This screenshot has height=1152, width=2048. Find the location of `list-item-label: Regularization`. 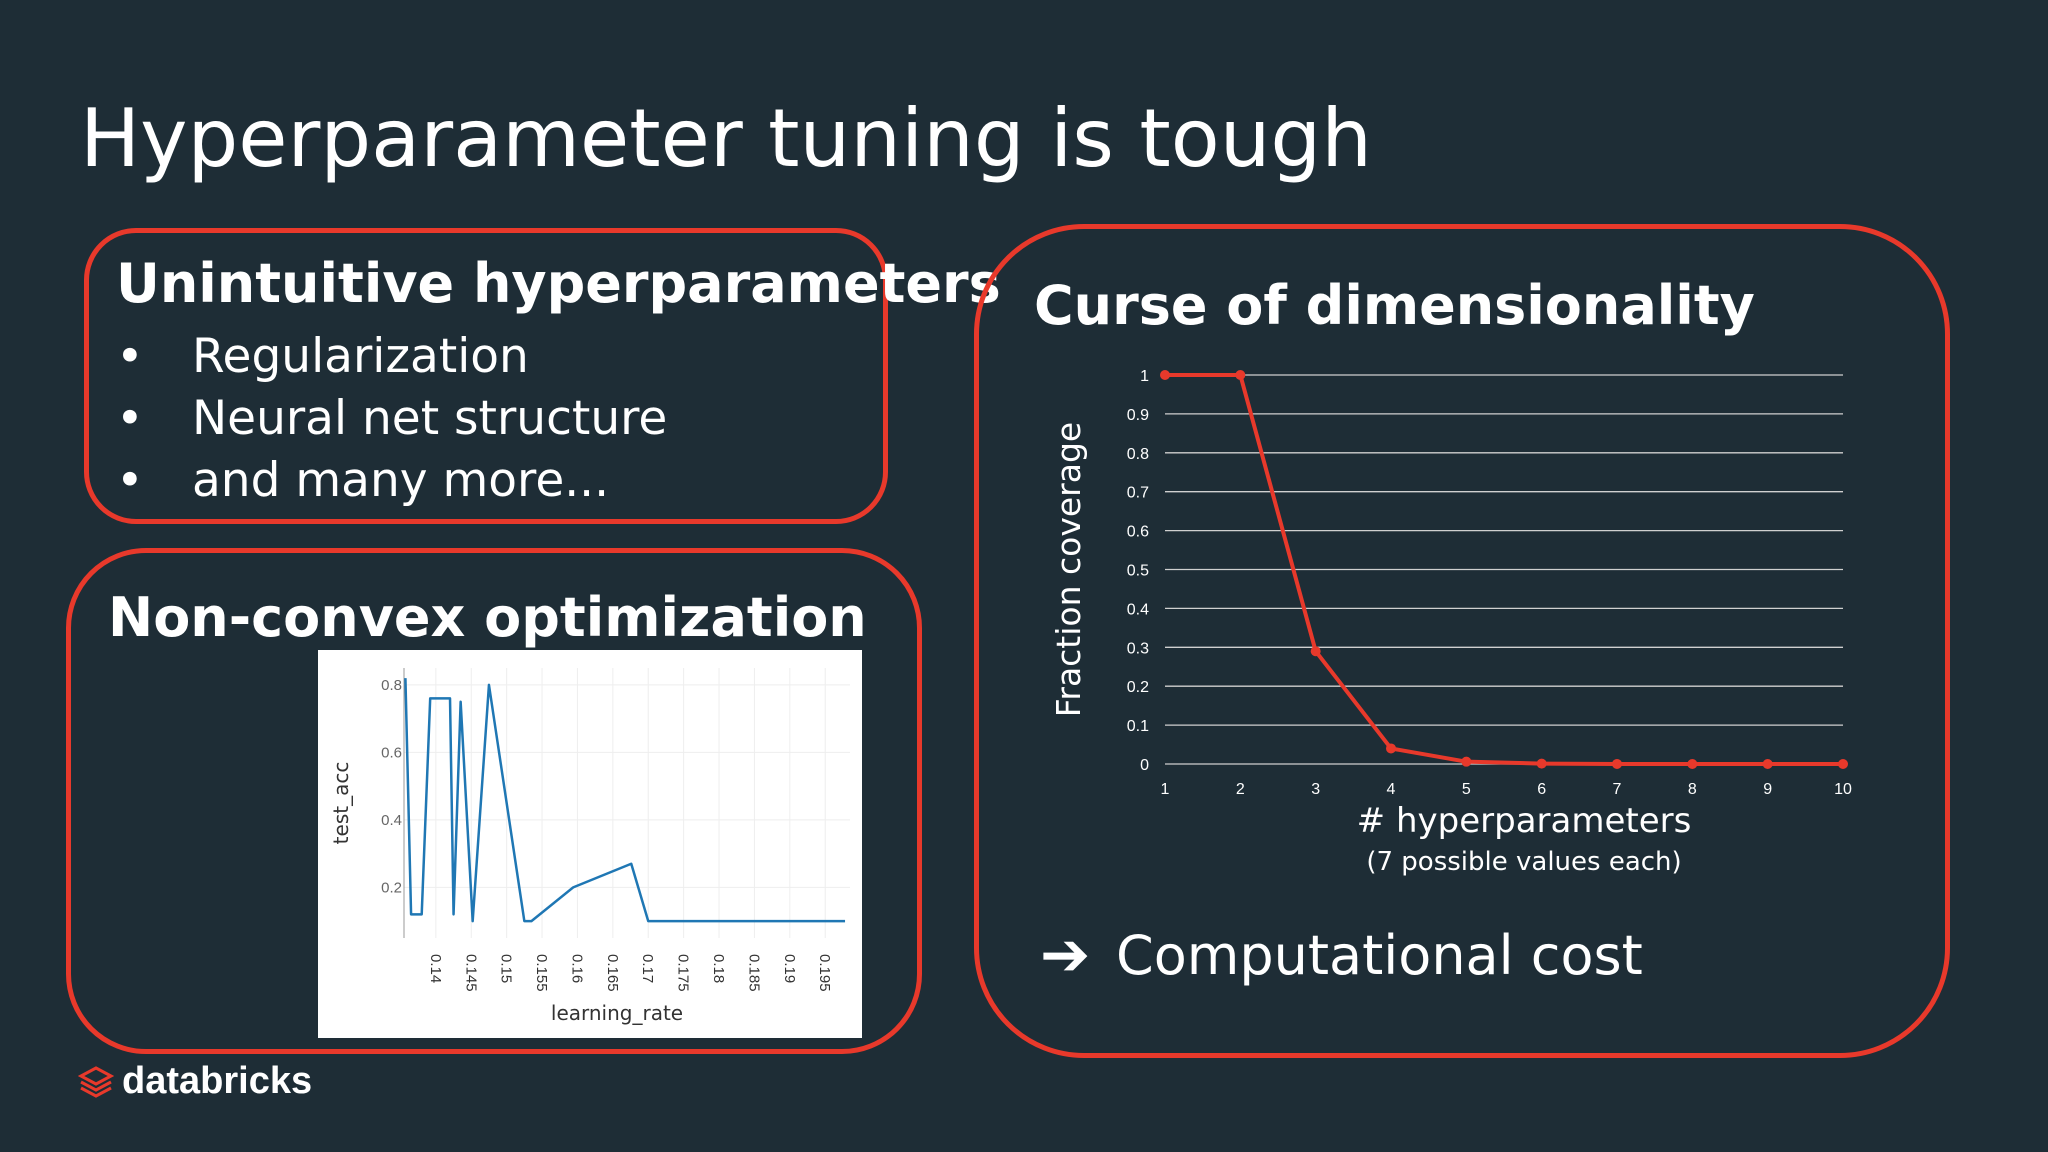

list-item-label: Regularization is located at coordinates (360, 356).